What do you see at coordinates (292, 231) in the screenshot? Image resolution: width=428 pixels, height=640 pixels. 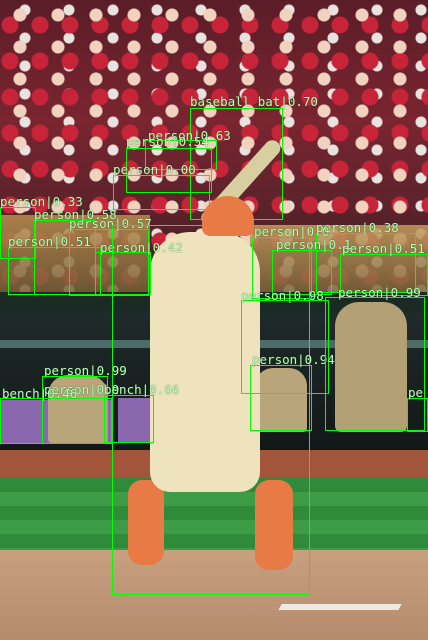 I see `detection-label: person|0.0` at bounding box center [292, 231].